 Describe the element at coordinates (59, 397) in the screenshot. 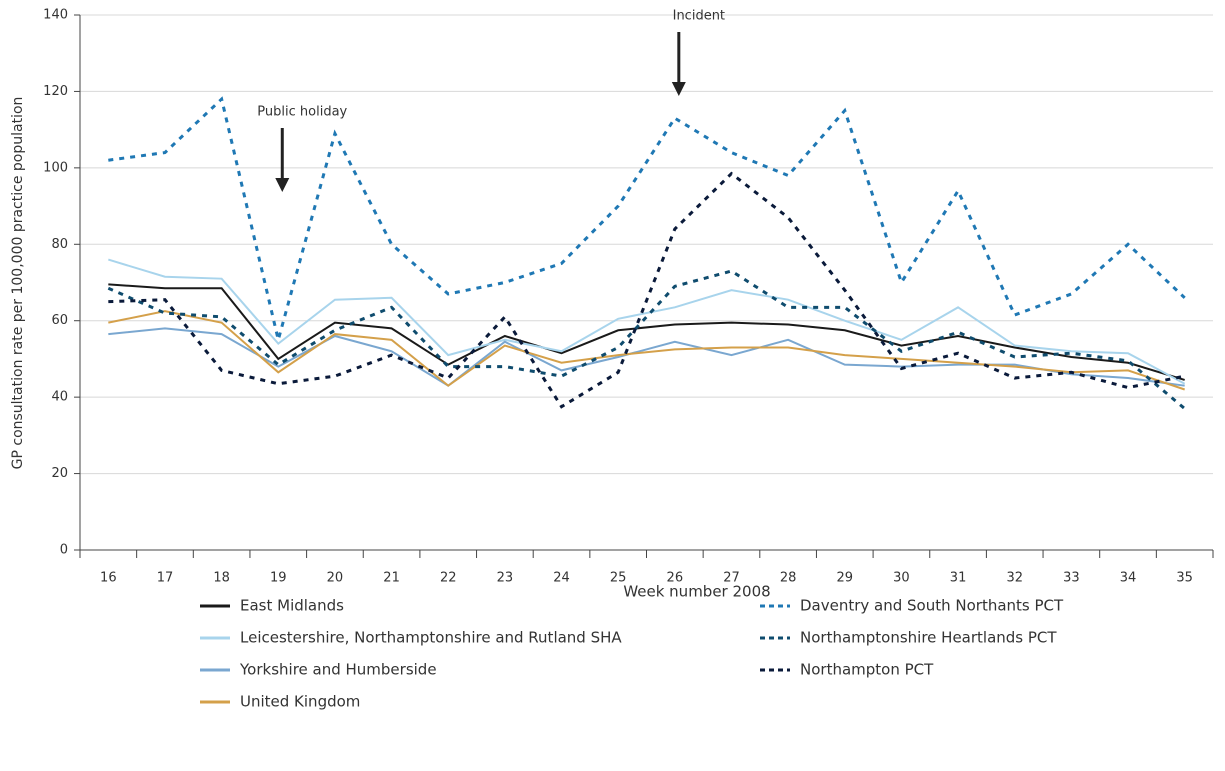

I see `y-tick-label: 40` at that location.